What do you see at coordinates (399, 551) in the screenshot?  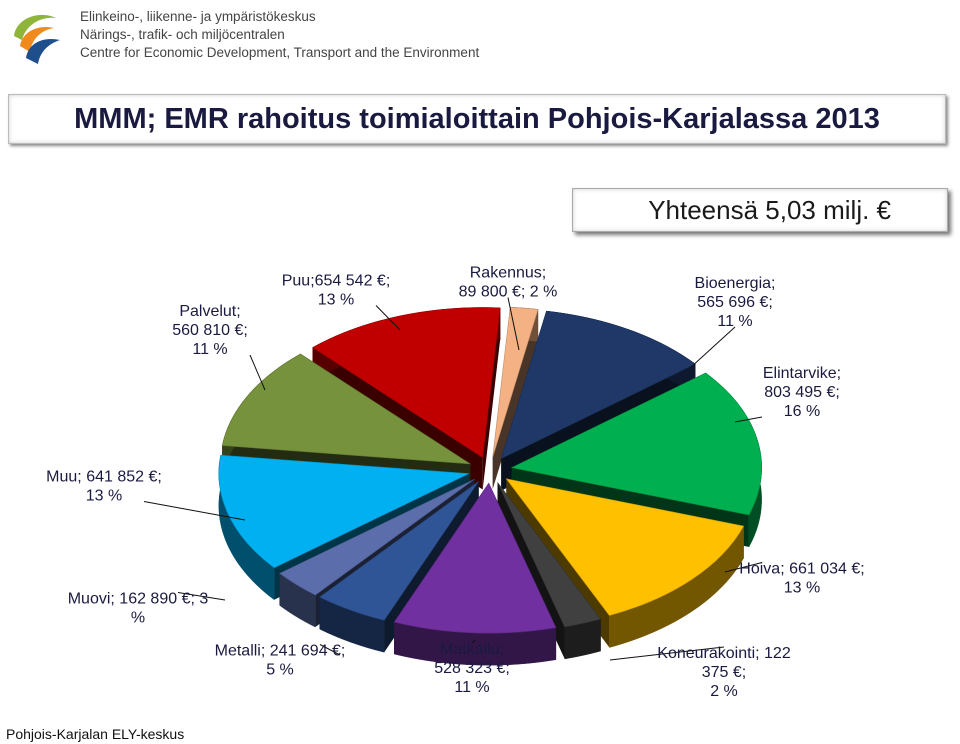 I see `slice-metalli` at bounding box center [399, 551].